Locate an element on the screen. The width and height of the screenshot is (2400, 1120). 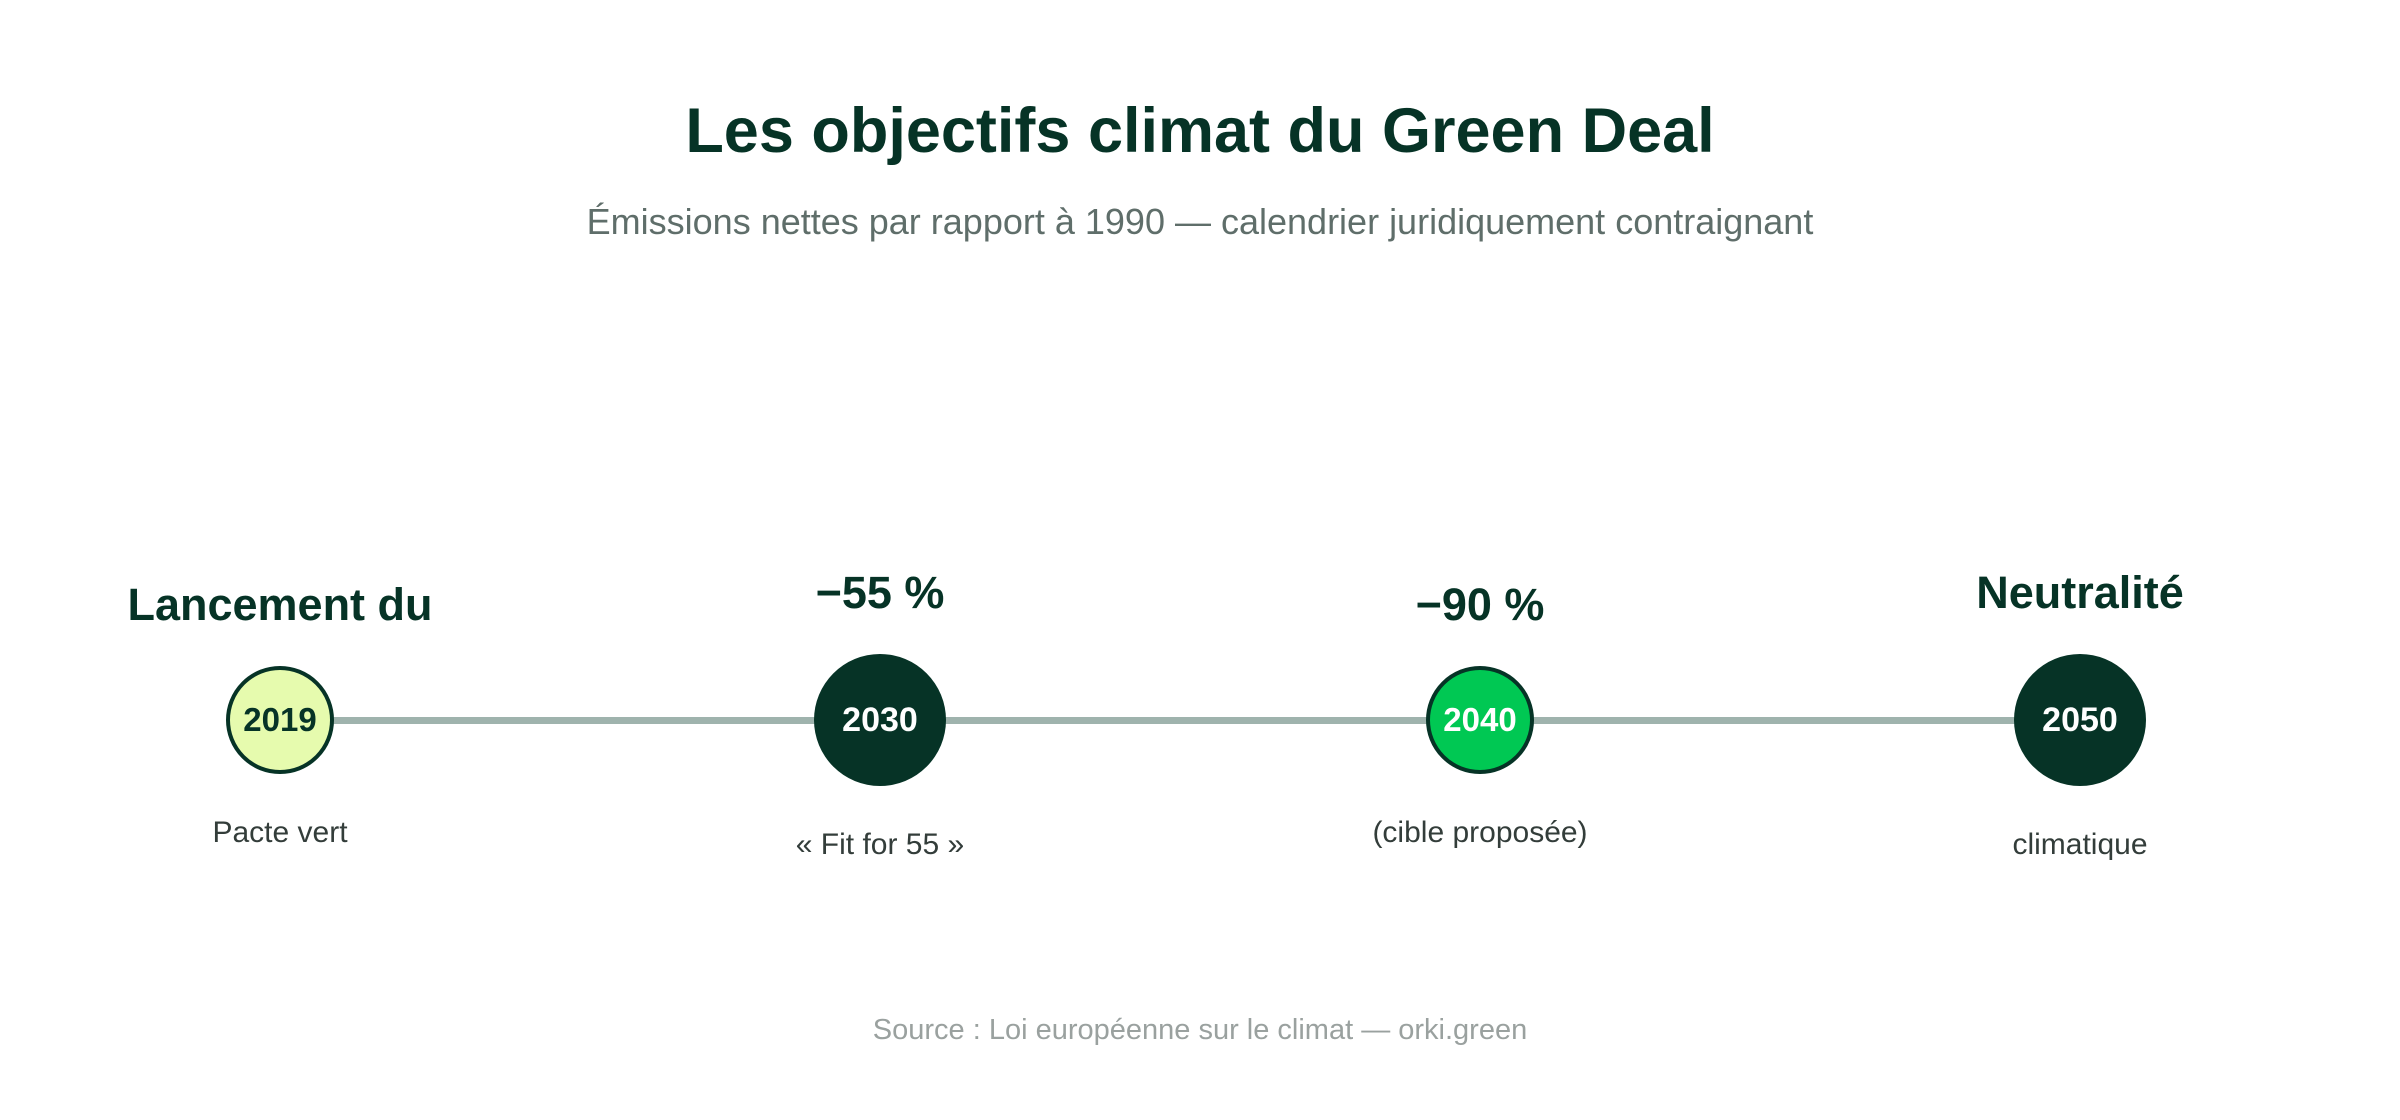
milestone-caption: Pacte vert is located at coordinates (280, 832).